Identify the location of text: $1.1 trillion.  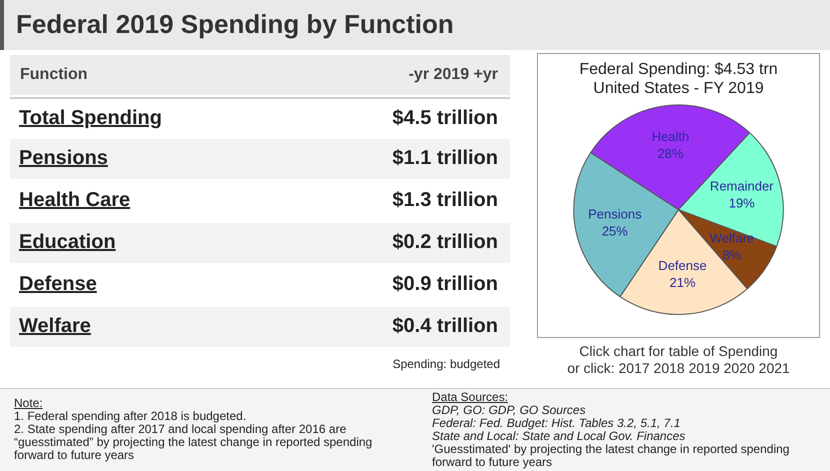
(445, 158).